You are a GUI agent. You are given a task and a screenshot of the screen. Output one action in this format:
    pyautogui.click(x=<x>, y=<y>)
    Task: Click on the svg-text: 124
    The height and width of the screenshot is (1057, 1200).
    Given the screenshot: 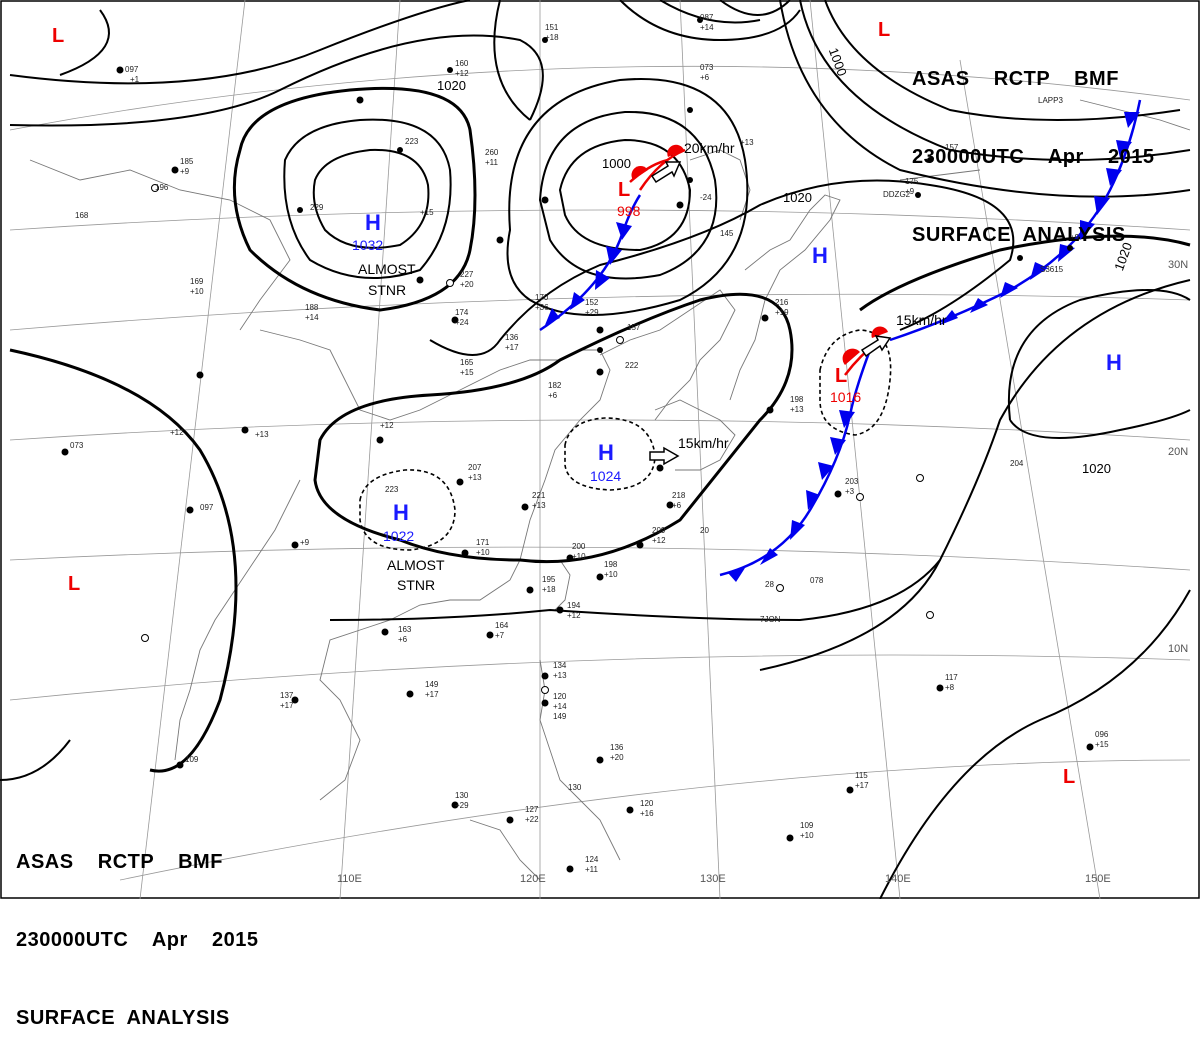 What is the action you would take?
    pyautogui.click(x=592, y=859)
    